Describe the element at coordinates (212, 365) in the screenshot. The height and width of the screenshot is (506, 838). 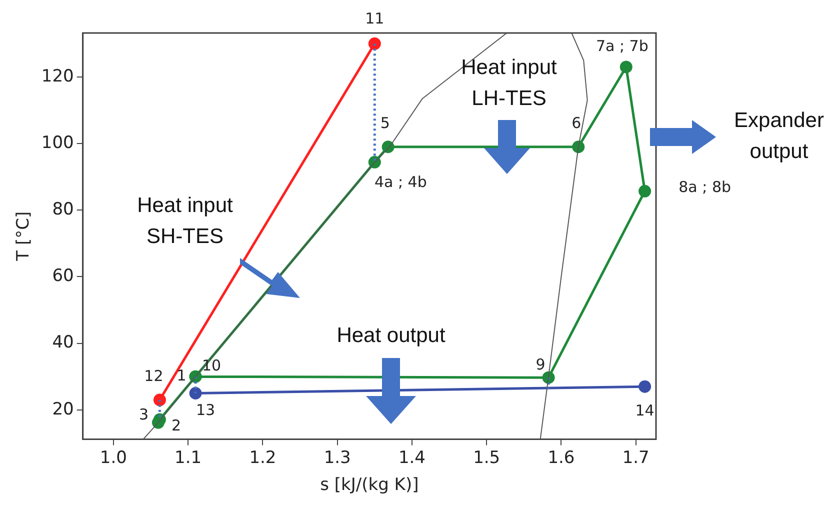
I see `annotation: 10` at that location.